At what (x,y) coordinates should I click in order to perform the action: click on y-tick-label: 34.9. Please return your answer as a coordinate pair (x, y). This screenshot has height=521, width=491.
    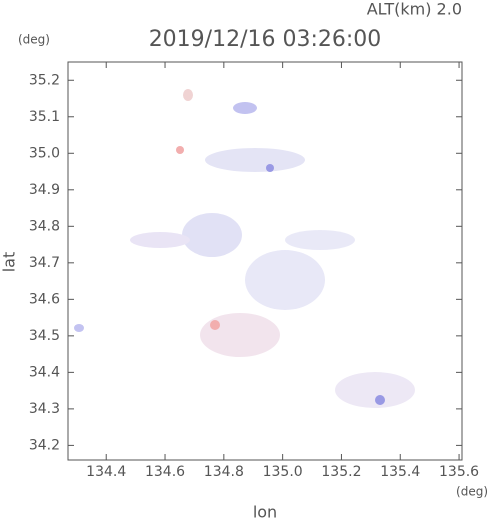
    Looking at the image, I should click on (44, 190).